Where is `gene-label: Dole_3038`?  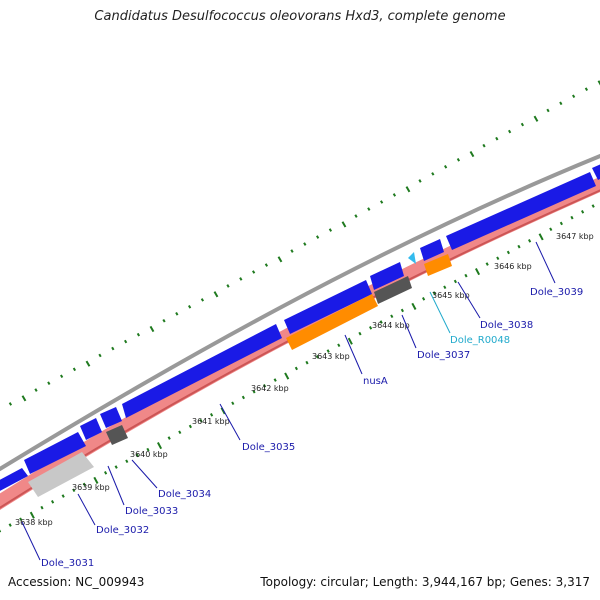
gene-label: Dole_3038 is located at coordinates (506, 325).